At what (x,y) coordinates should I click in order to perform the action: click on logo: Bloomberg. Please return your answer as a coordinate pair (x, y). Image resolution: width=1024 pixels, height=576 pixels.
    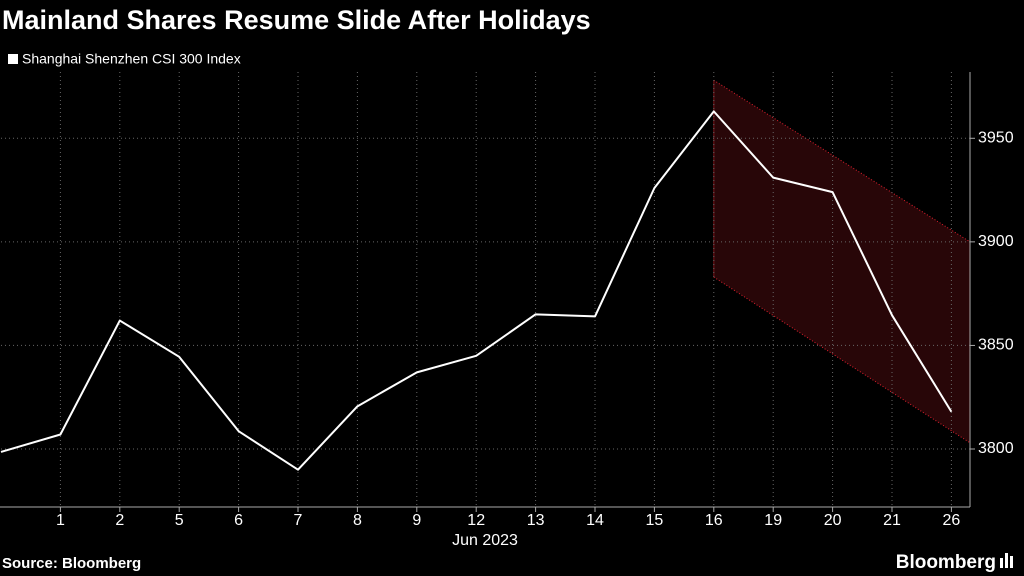
    Looking at the image, I should click on (946, 562).